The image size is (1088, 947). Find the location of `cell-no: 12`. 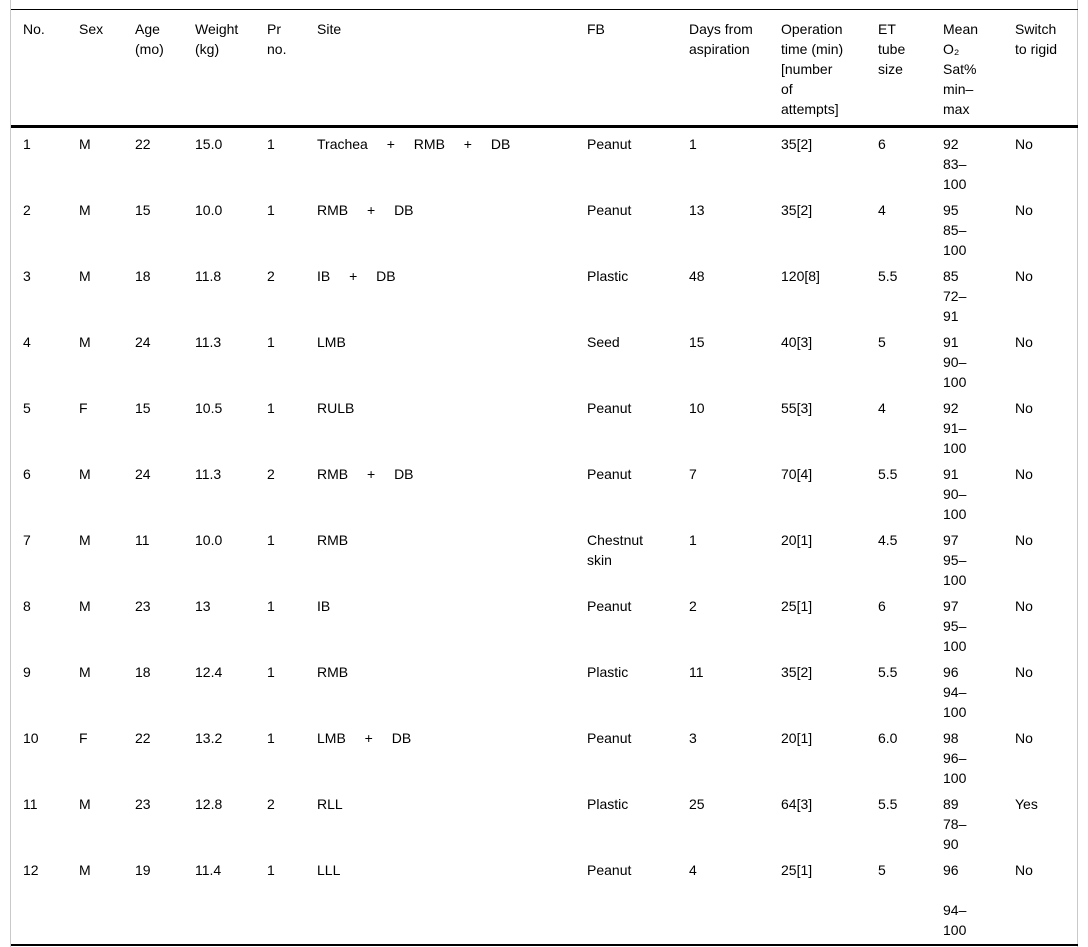

cell-no: 12 is located at coordinates (45, 900).